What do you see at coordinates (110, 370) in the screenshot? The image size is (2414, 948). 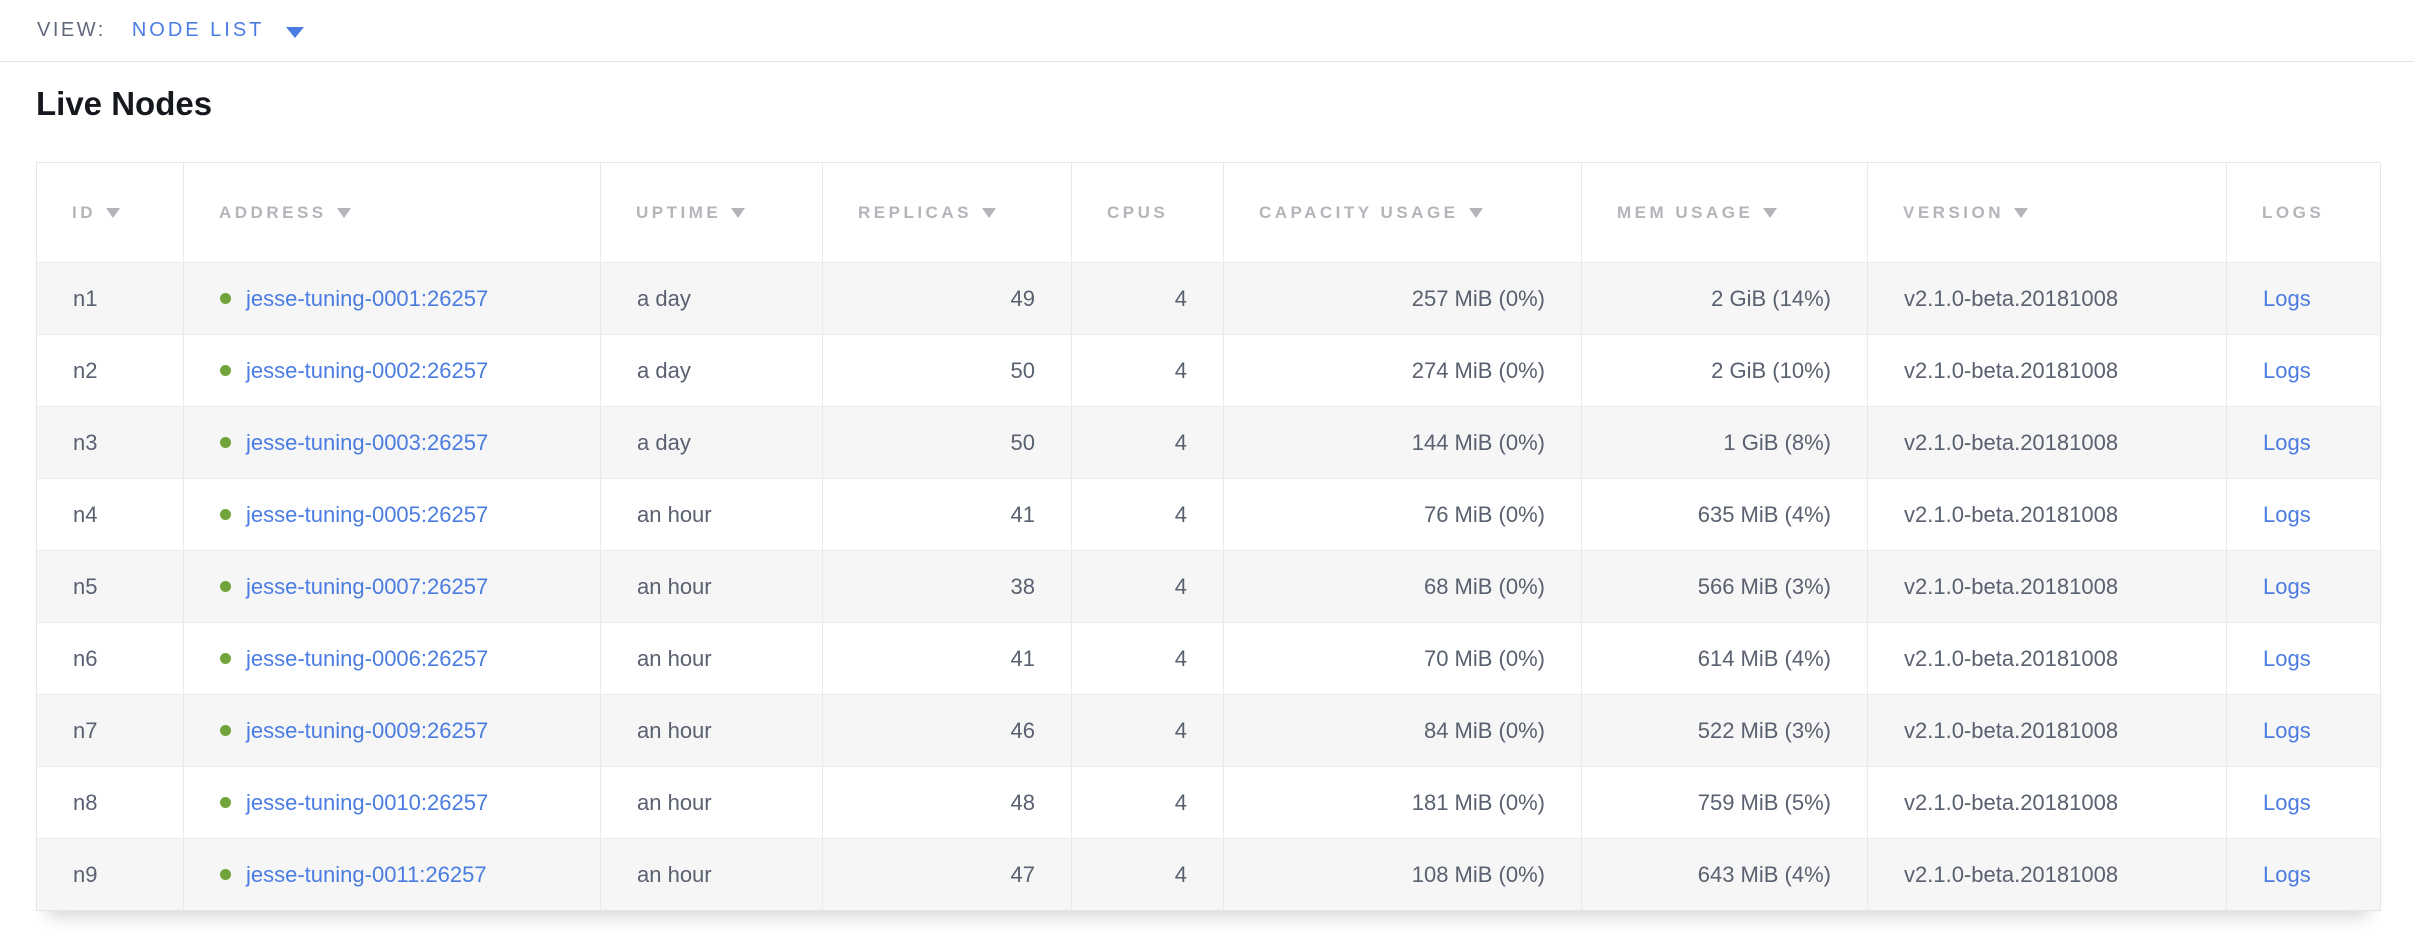 I see `node-id-cell: n2` at bounding box center [110, 370].